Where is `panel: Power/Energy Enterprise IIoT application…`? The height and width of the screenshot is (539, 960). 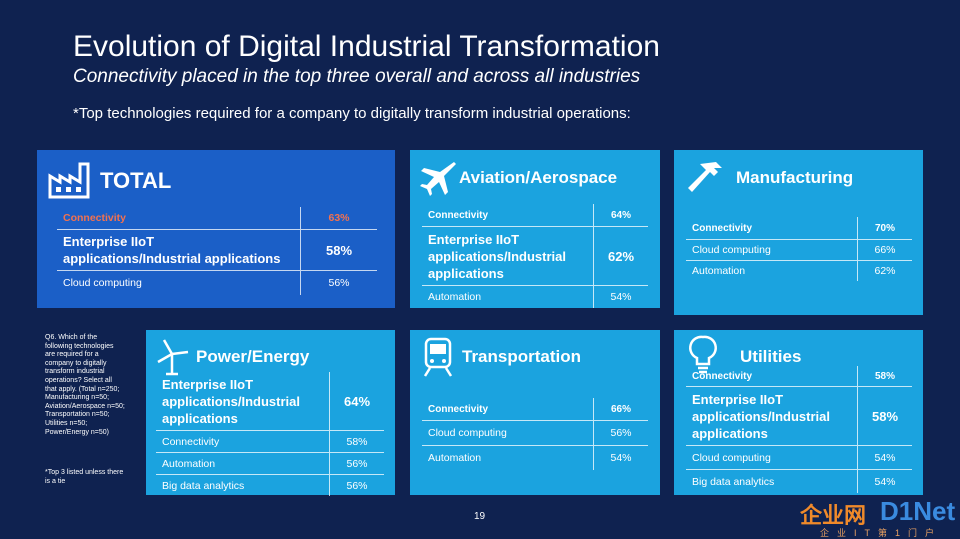 panel: Power/Energy Enterprise IIoT application… is located at coordinates (270, 413).